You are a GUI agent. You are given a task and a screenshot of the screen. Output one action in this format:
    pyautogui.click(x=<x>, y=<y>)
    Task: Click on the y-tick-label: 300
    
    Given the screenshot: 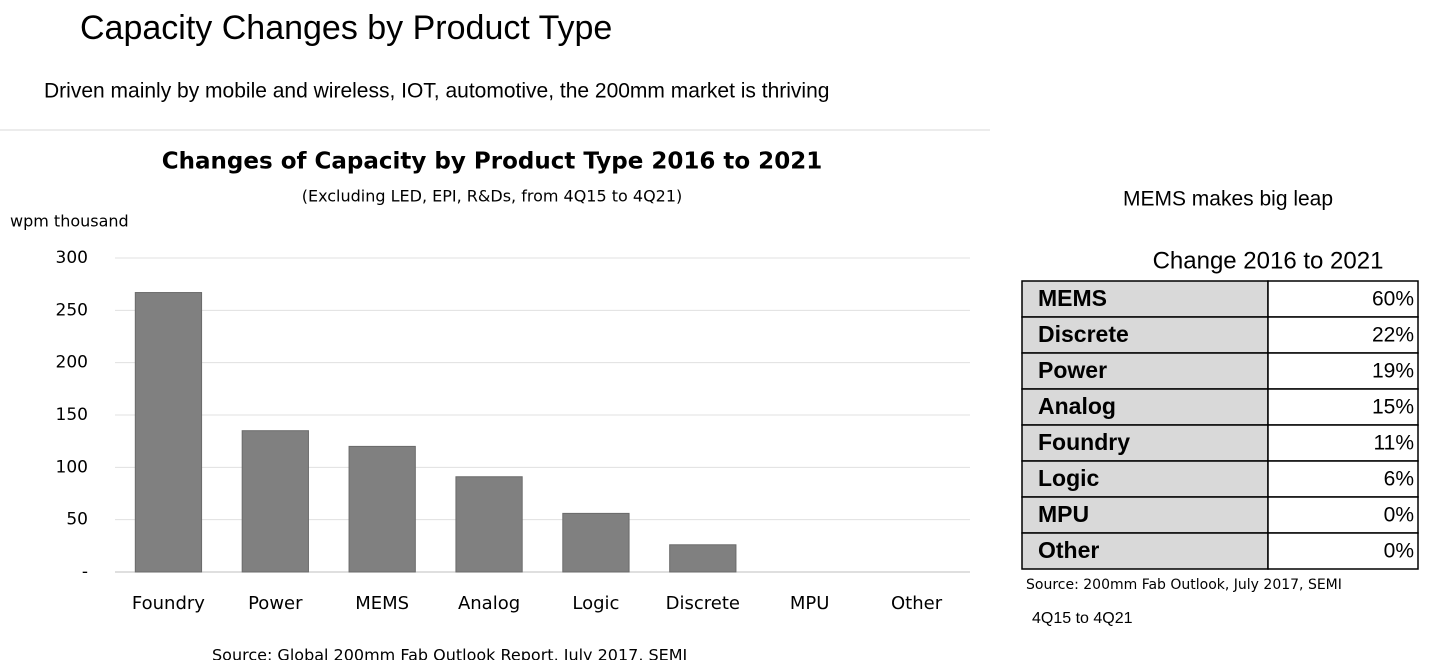 What is the action you would take?
    pyautogui.click(x=72, y=258)
    